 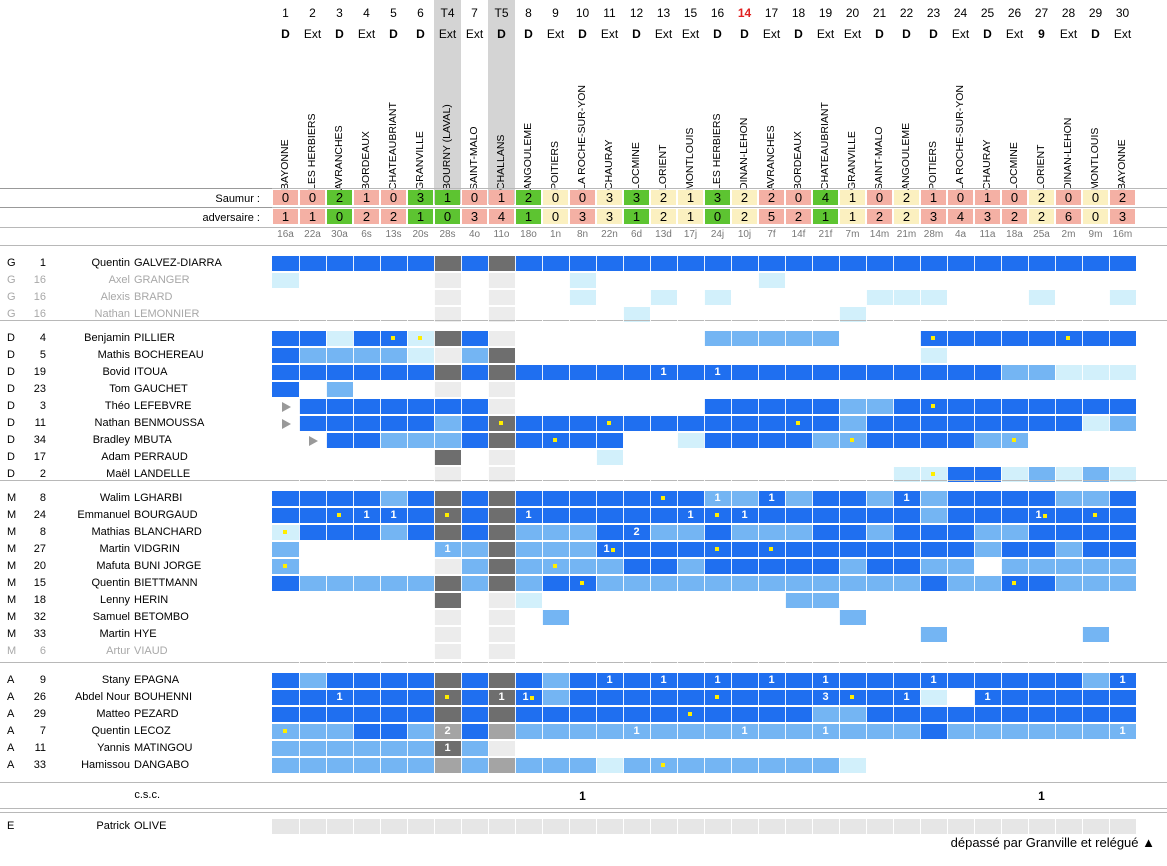 What do you see at coordinates (151, 651) in the screenshot?
I see `player-last-name: VIAUD` at bounding box center [151, 651].